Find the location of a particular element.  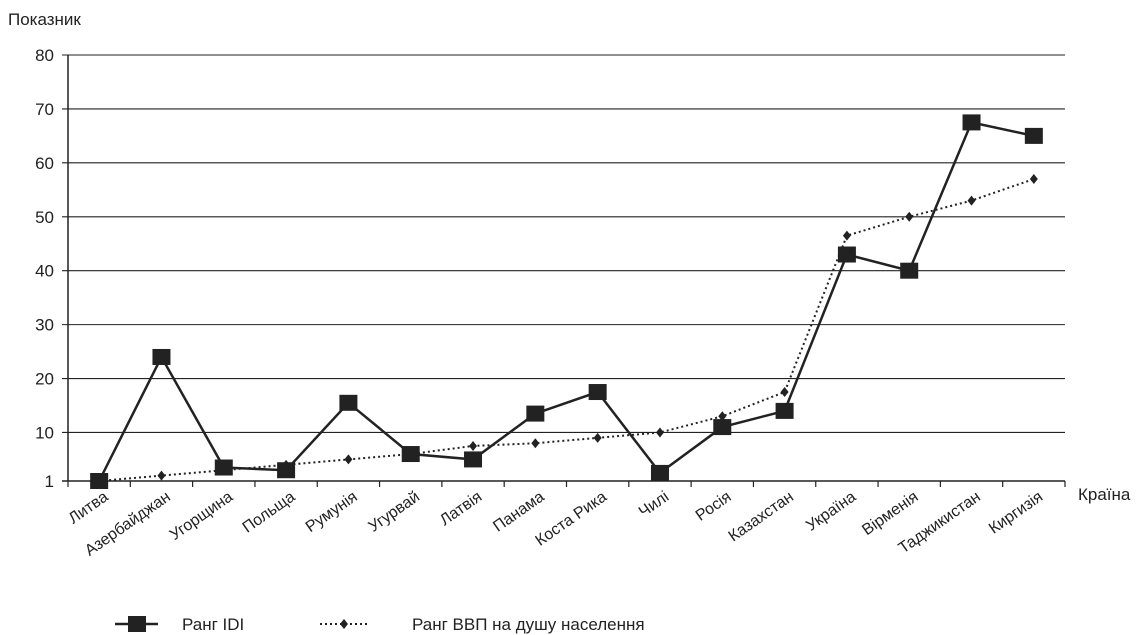

x-tick-label: Казахстан is located at coordinates (761, 516).